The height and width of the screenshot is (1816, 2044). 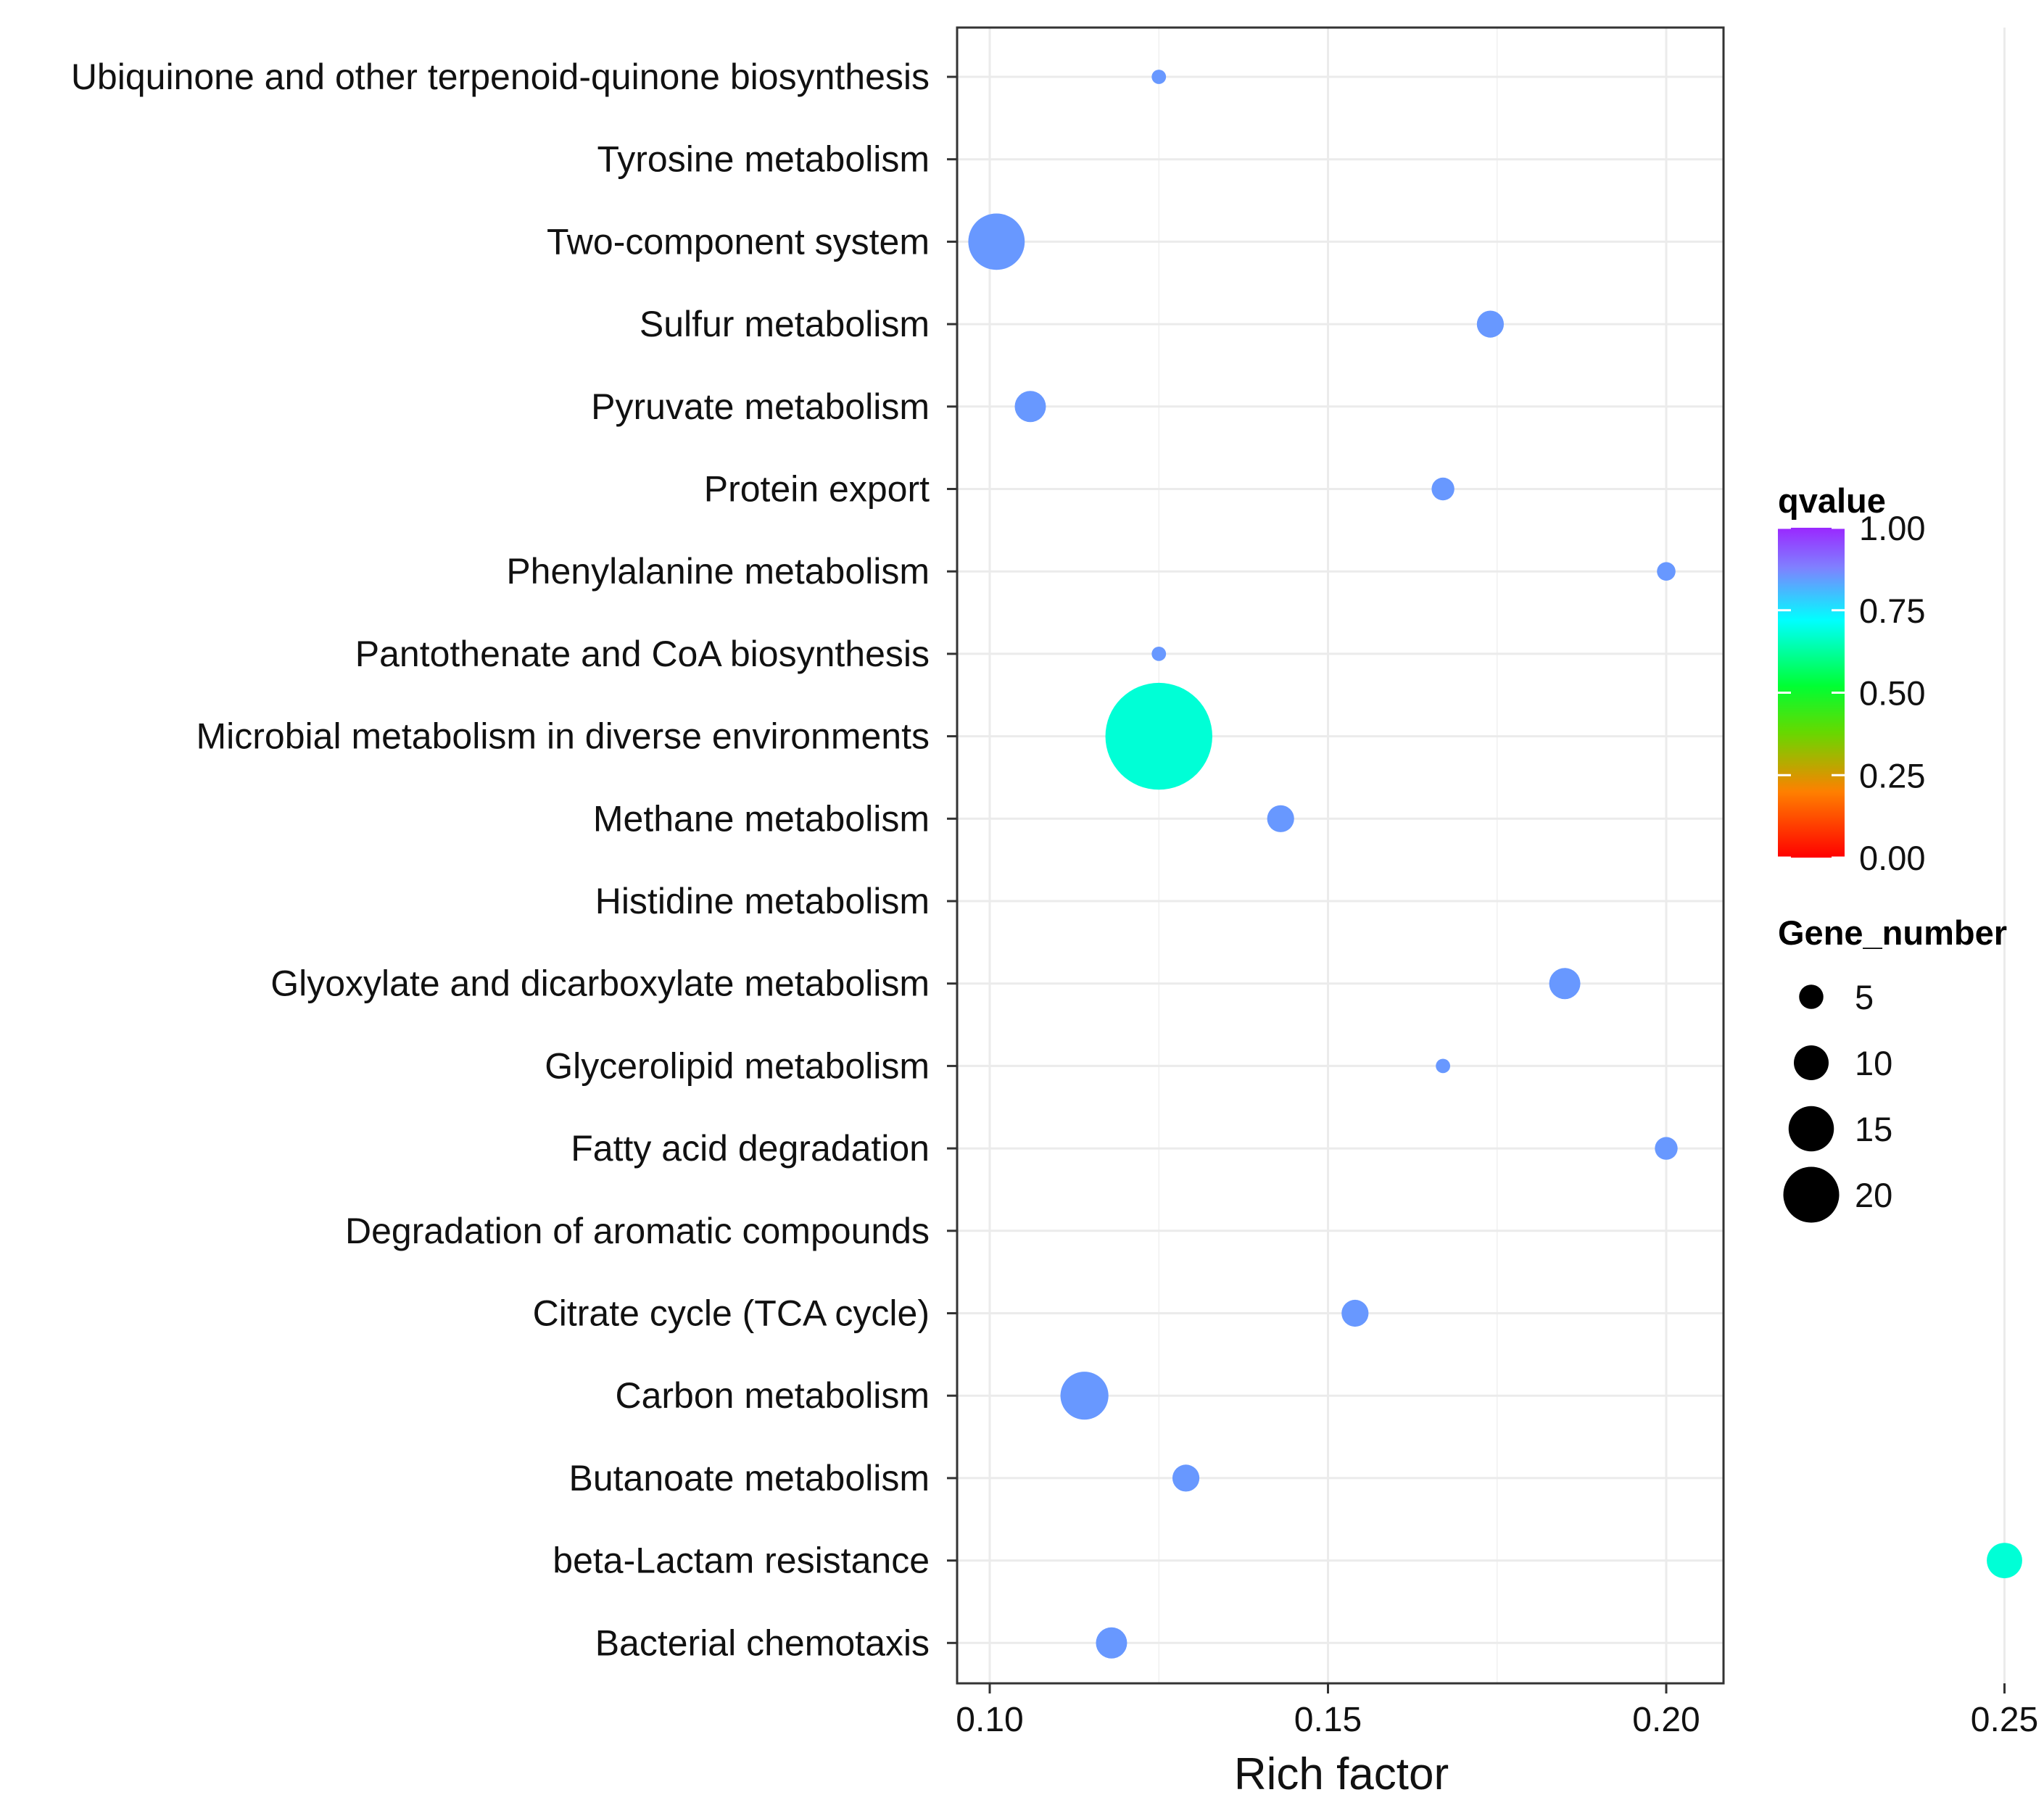 What do you see at coordinates (1328, 1720) in the screenshot?
I see `x-tick-label: 0.15` at bounding box center [1328, 1720].